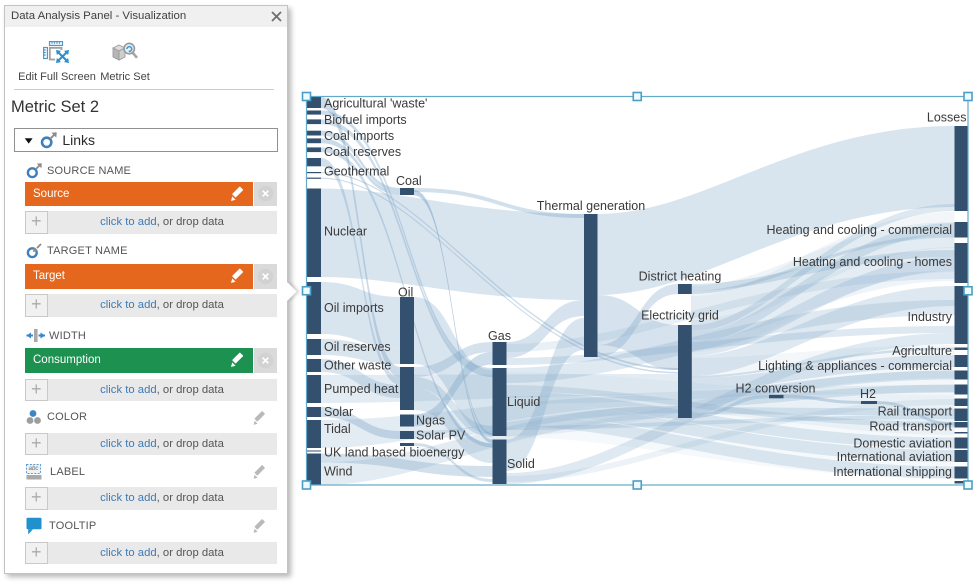 The image size is (978, 588). Describe the element at coordinates (405, 293) in the screenshot. I see `svg-text: Oil` at that location.